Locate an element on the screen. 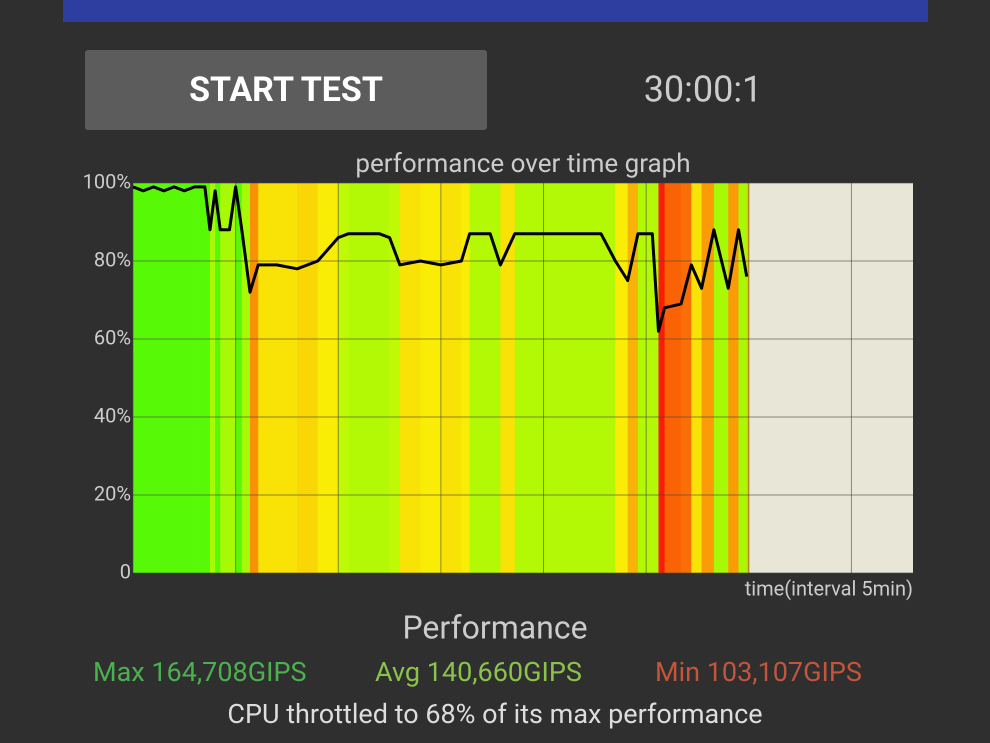 The width and height of the screenshot is (990, 743). avg-stat: Avg 140,660GIPS is located at coordinates (478, 672).